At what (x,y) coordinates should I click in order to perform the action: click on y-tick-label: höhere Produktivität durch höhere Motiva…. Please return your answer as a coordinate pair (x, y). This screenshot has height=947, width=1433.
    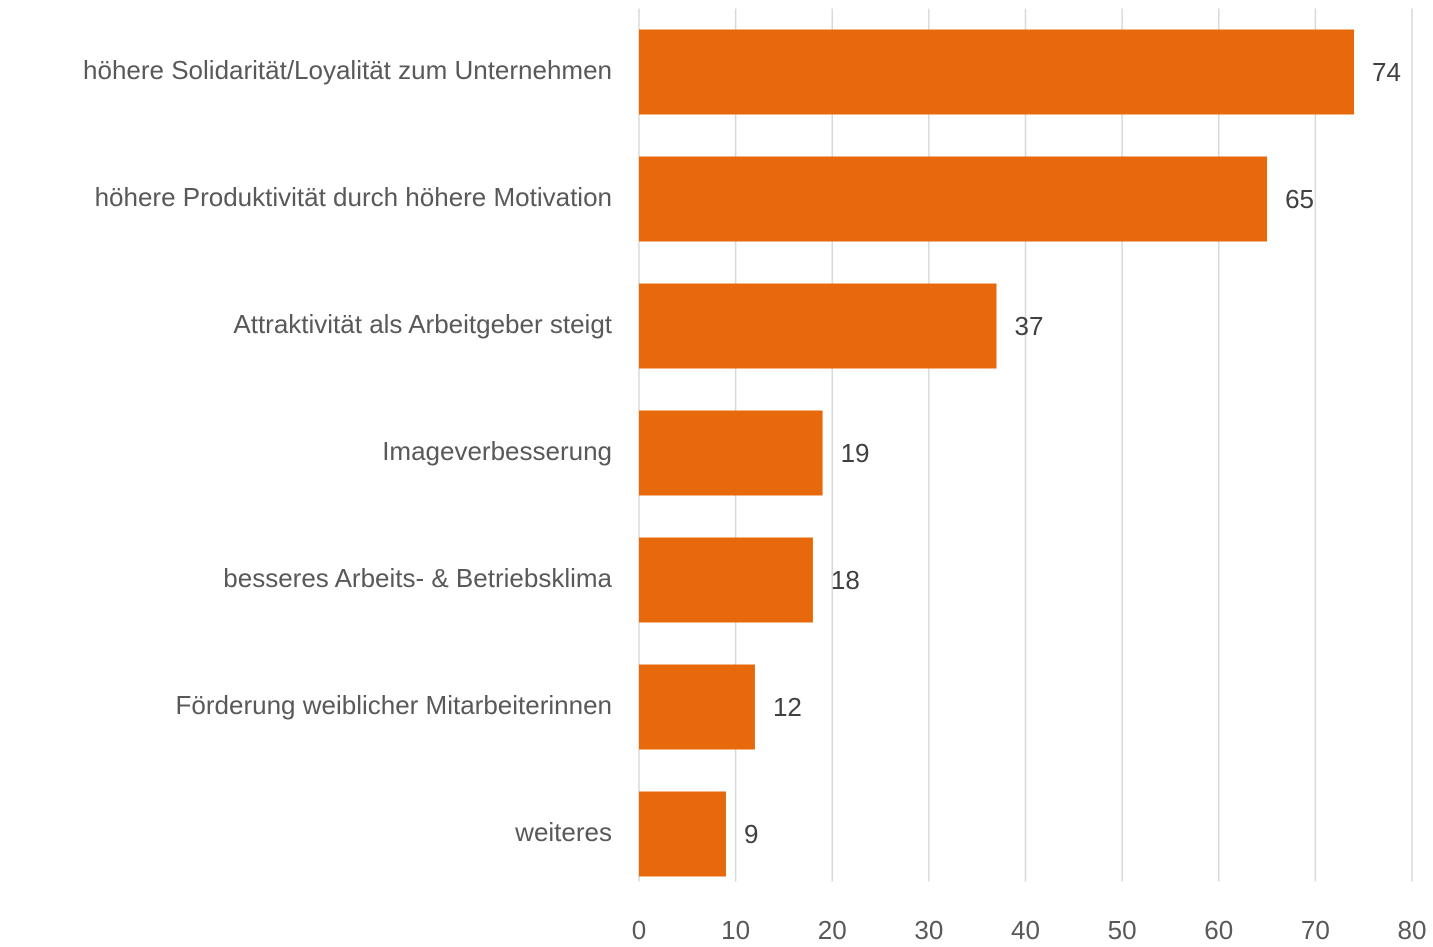
    Looking at the image, I should click on (353, 197).